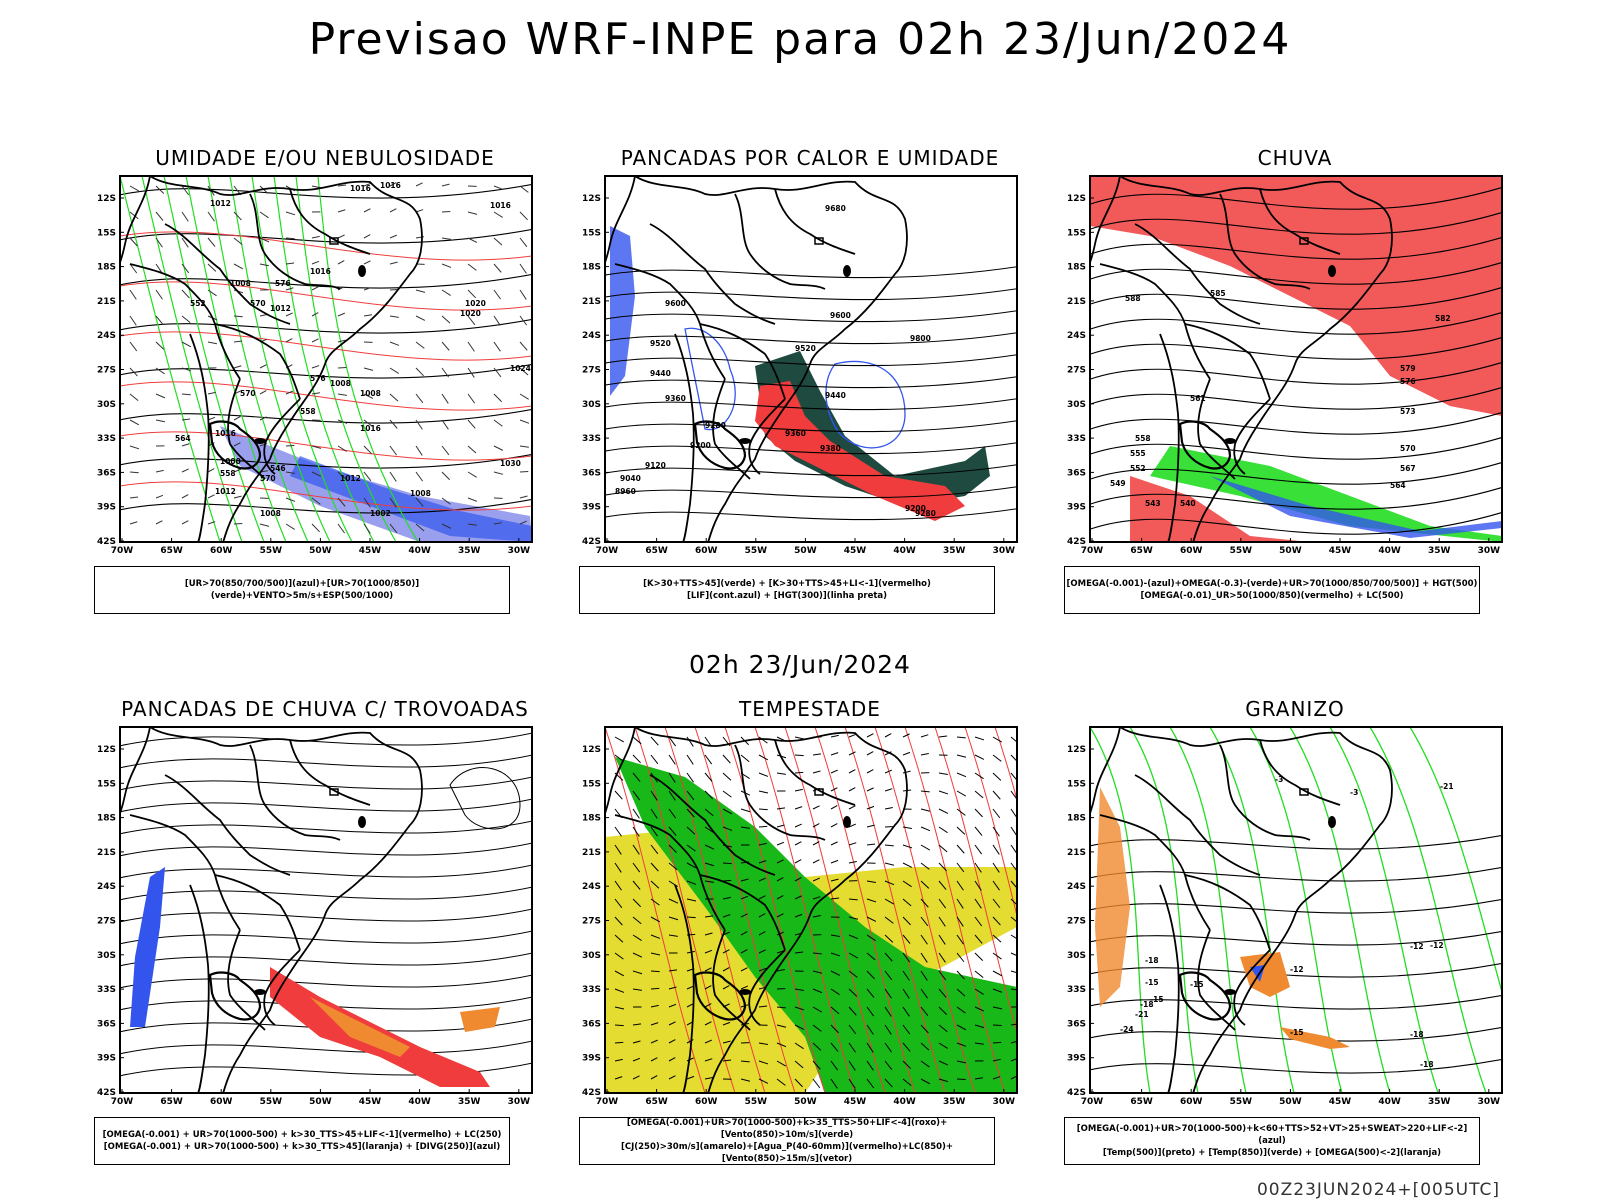 The image size is (1600, 1200). I want to click on lat-tick-label: 27S, so click(106, 371).